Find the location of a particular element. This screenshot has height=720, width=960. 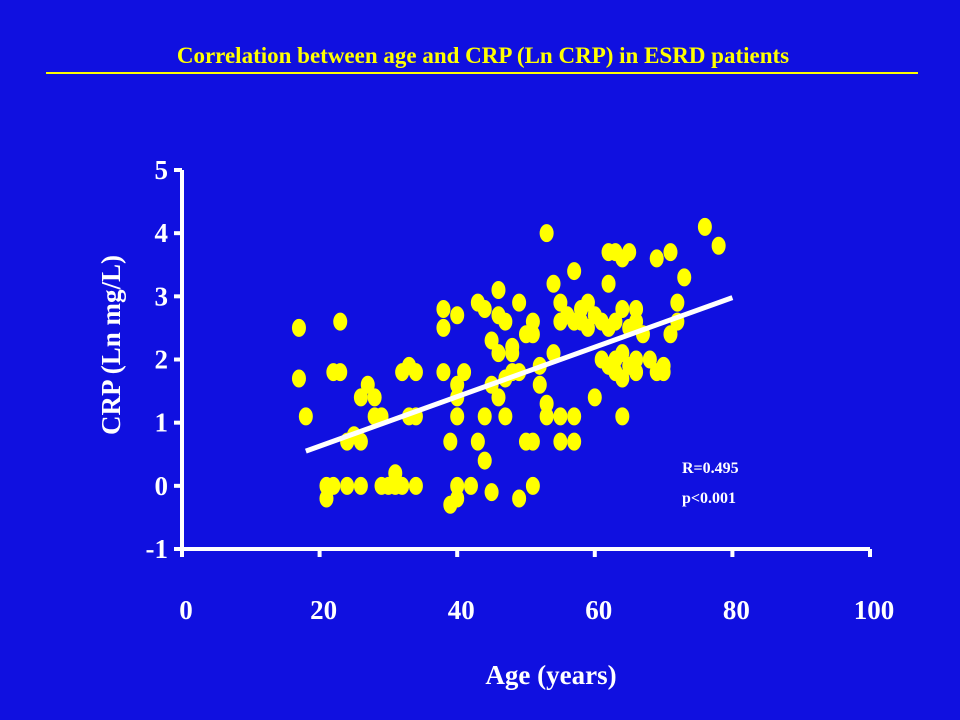

regression-line is located at coordinates (519, 374).